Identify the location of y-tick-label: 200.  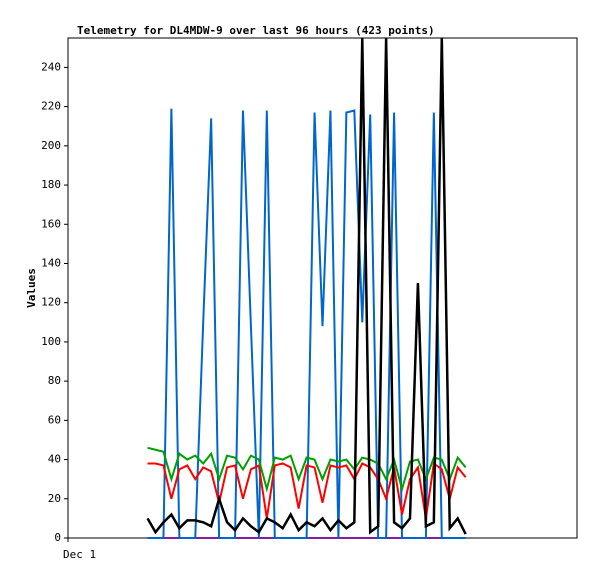
(51, 145).